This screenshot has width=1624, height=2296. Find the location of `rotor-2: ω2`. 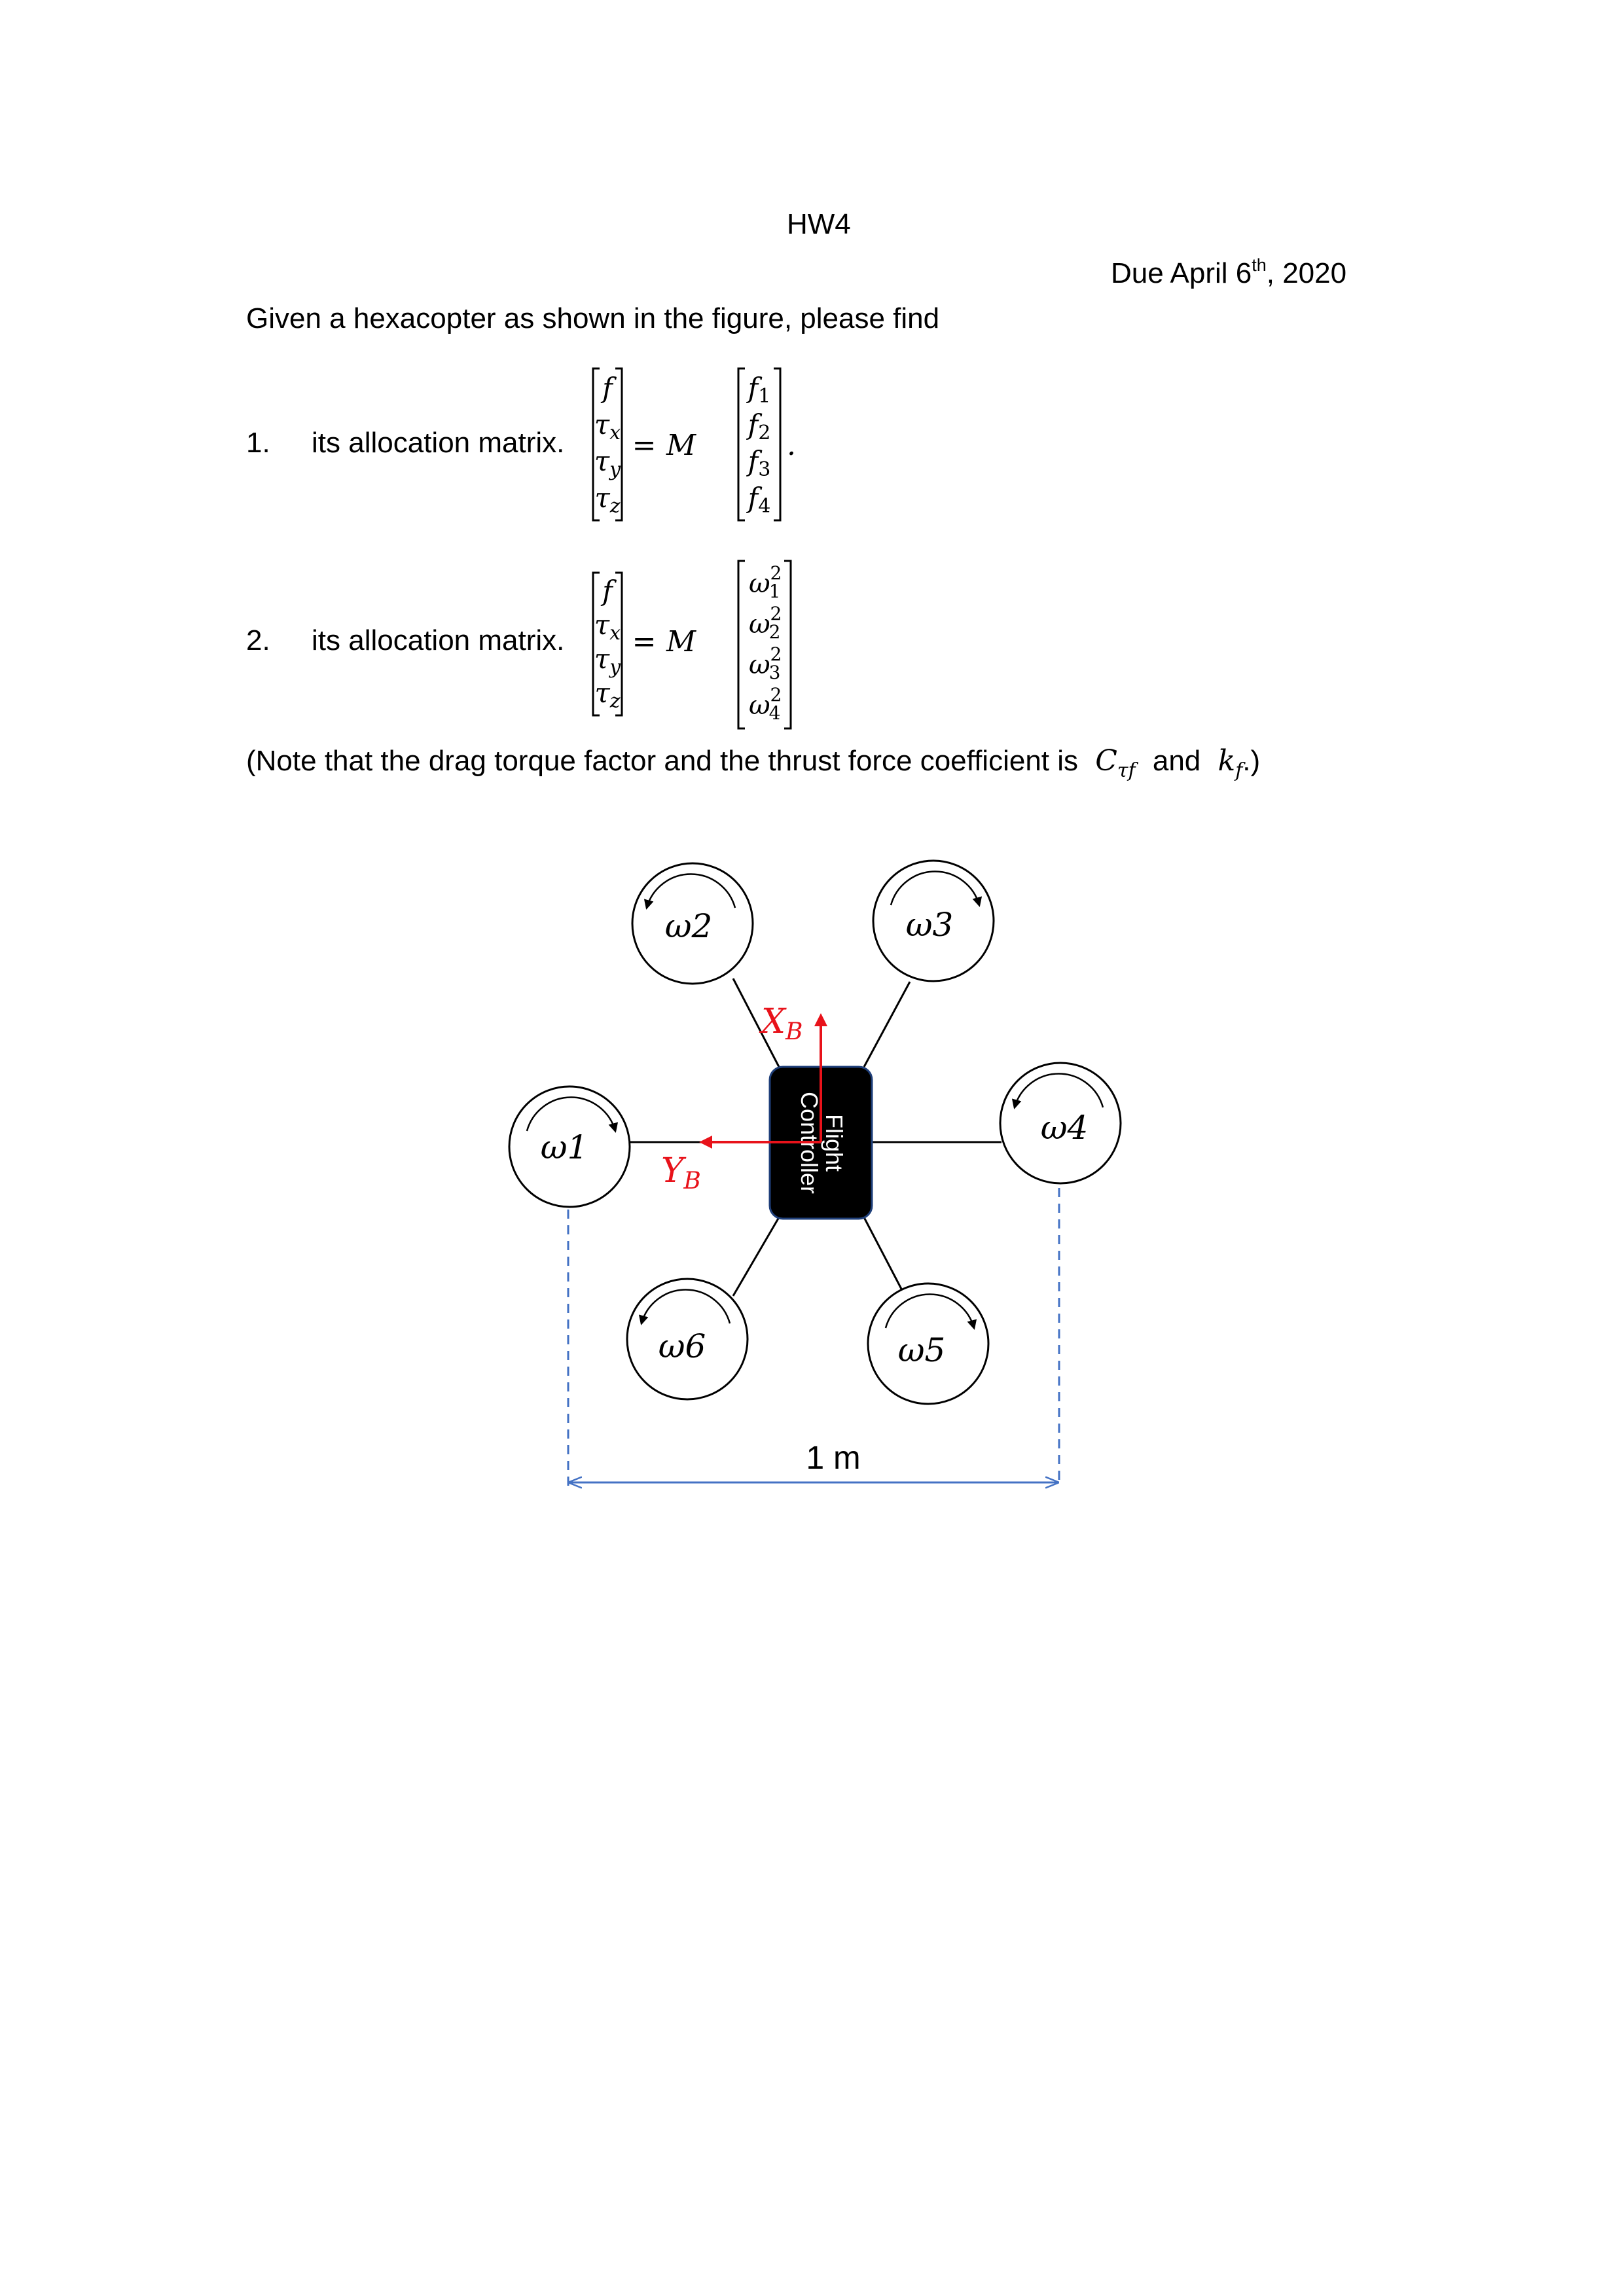

rotor-2: ω2 is located at coordinates (692, 923).